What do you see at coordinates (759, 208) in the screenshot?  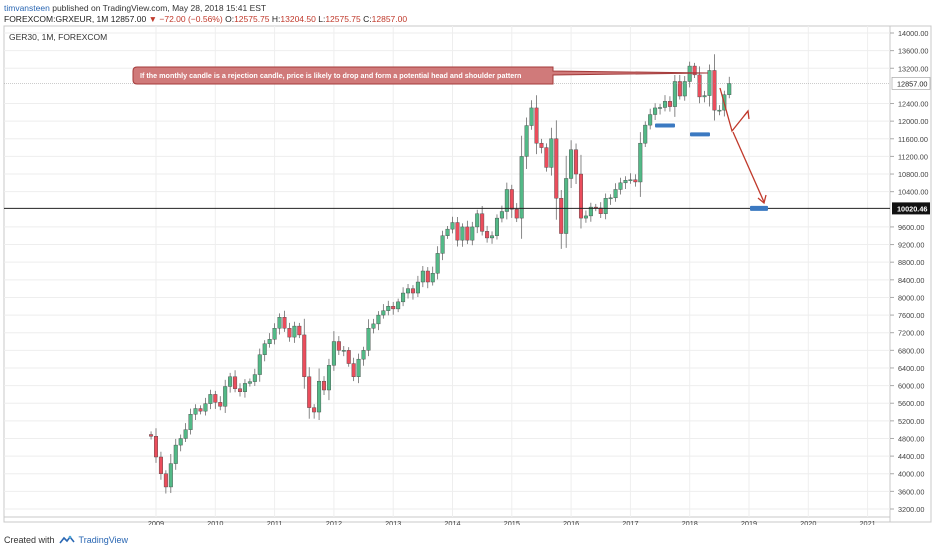 I see `target-marker` at bounding box center [759, 208].